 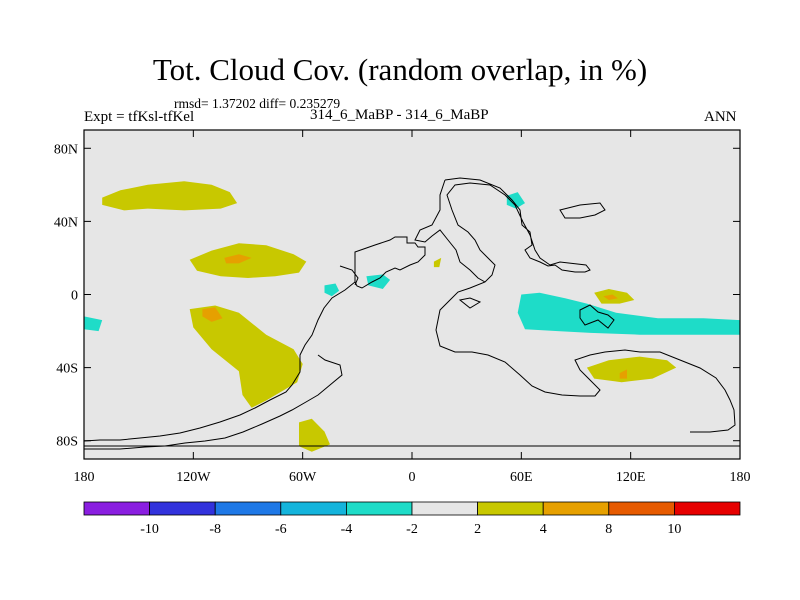 What do you see at coordinates (149, 529) in the screenshot?
I see `colorbar-label: -10` at bounding box center [149, 529].